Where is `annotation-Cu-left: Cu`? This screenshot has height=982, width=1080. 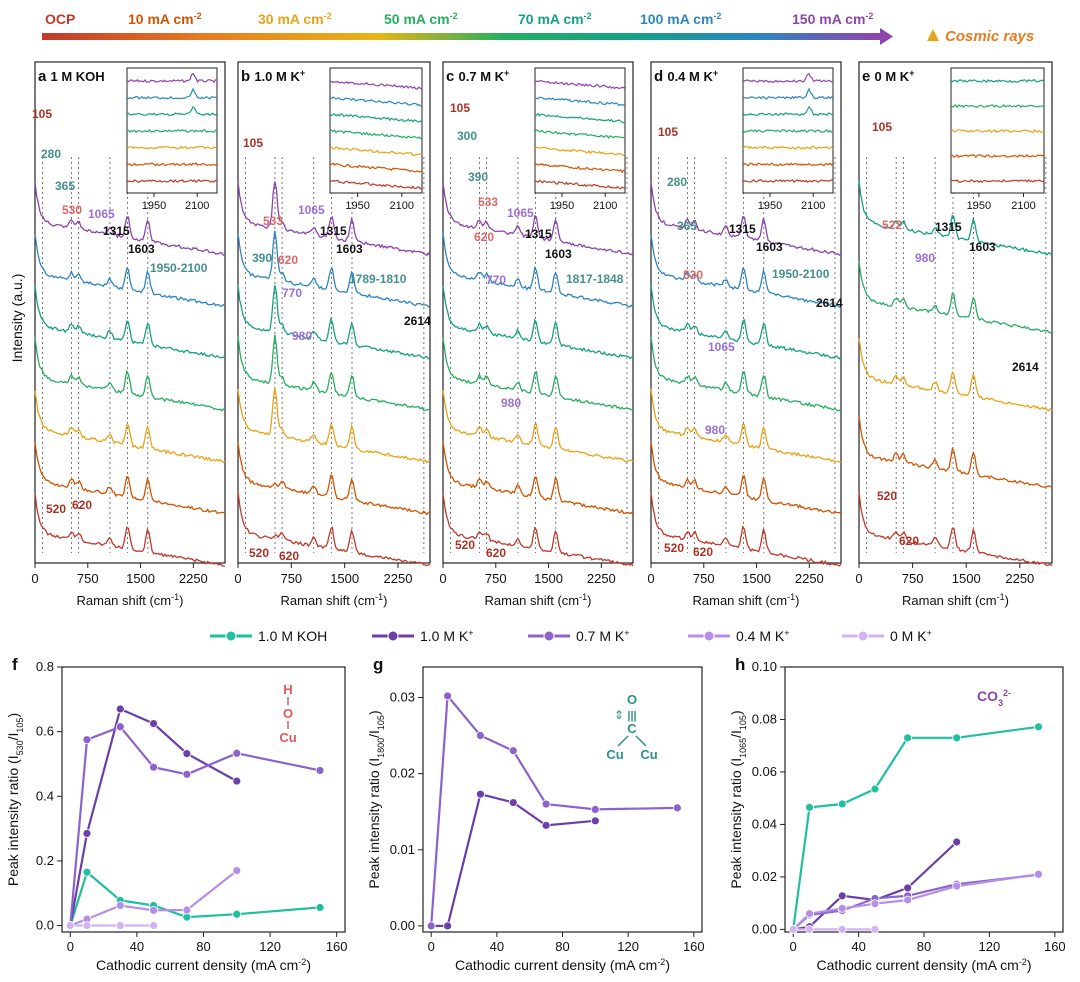
annotation-Cu-left: Cu is located at coordinates (614, 754).